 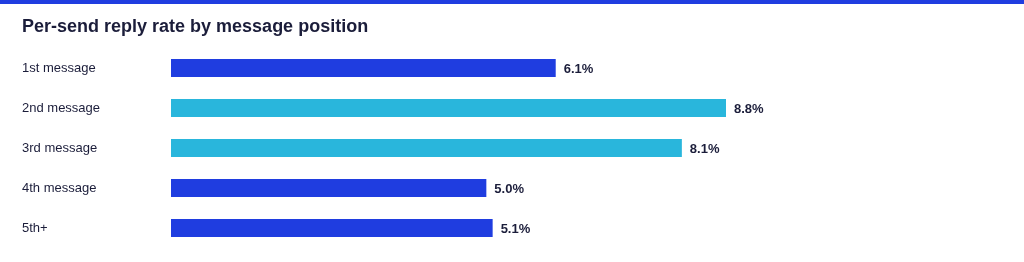 What do you see at coordinates (515, 228) in the screenshot?
I see `data-label: 5.1%` at bounding box center [515, 228].